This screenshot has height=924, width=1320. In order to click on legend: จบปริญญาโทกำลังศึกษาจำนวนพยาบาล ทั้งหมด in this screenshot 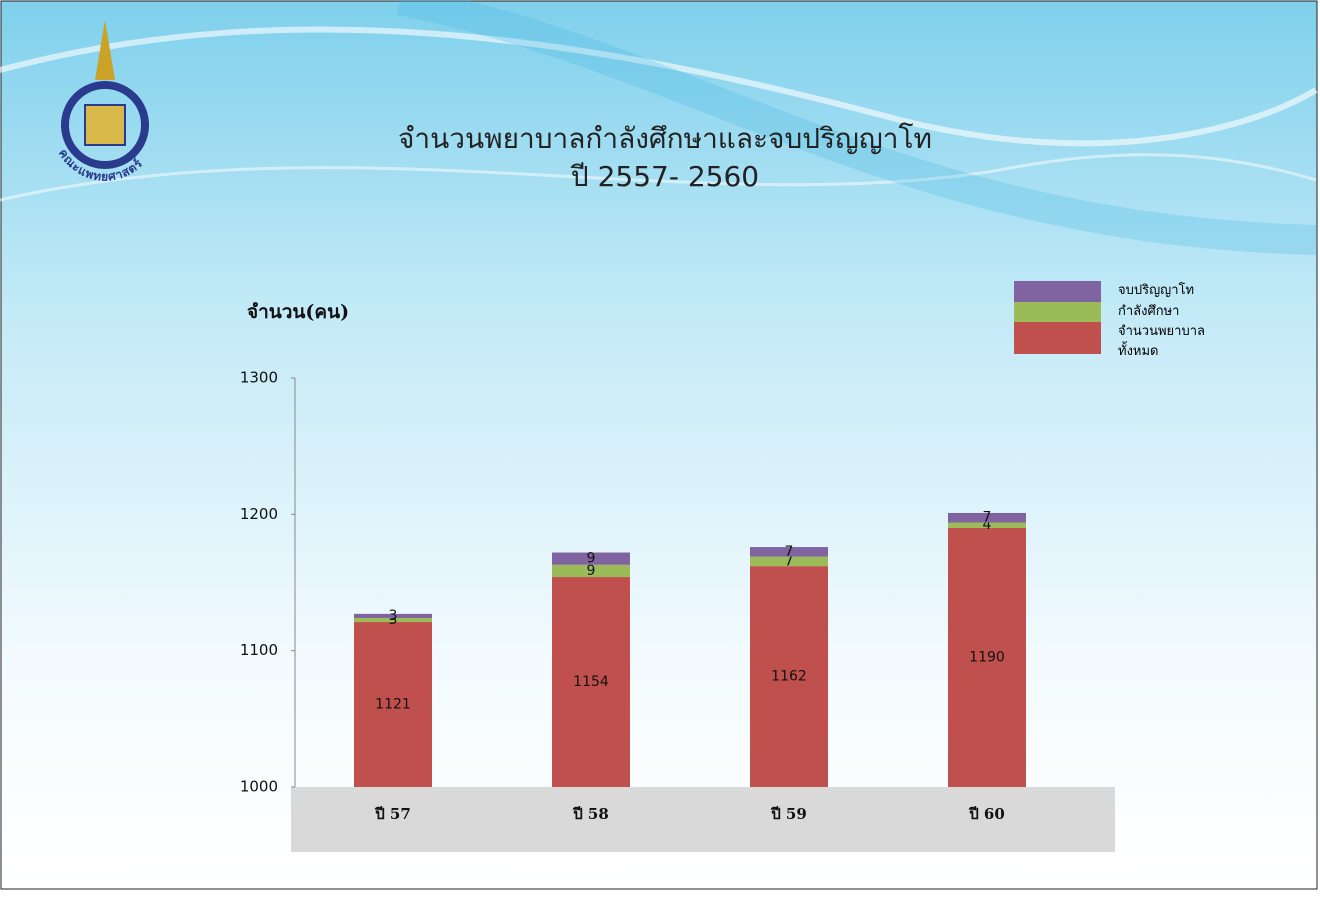, I will do `click(1131, 321)`.